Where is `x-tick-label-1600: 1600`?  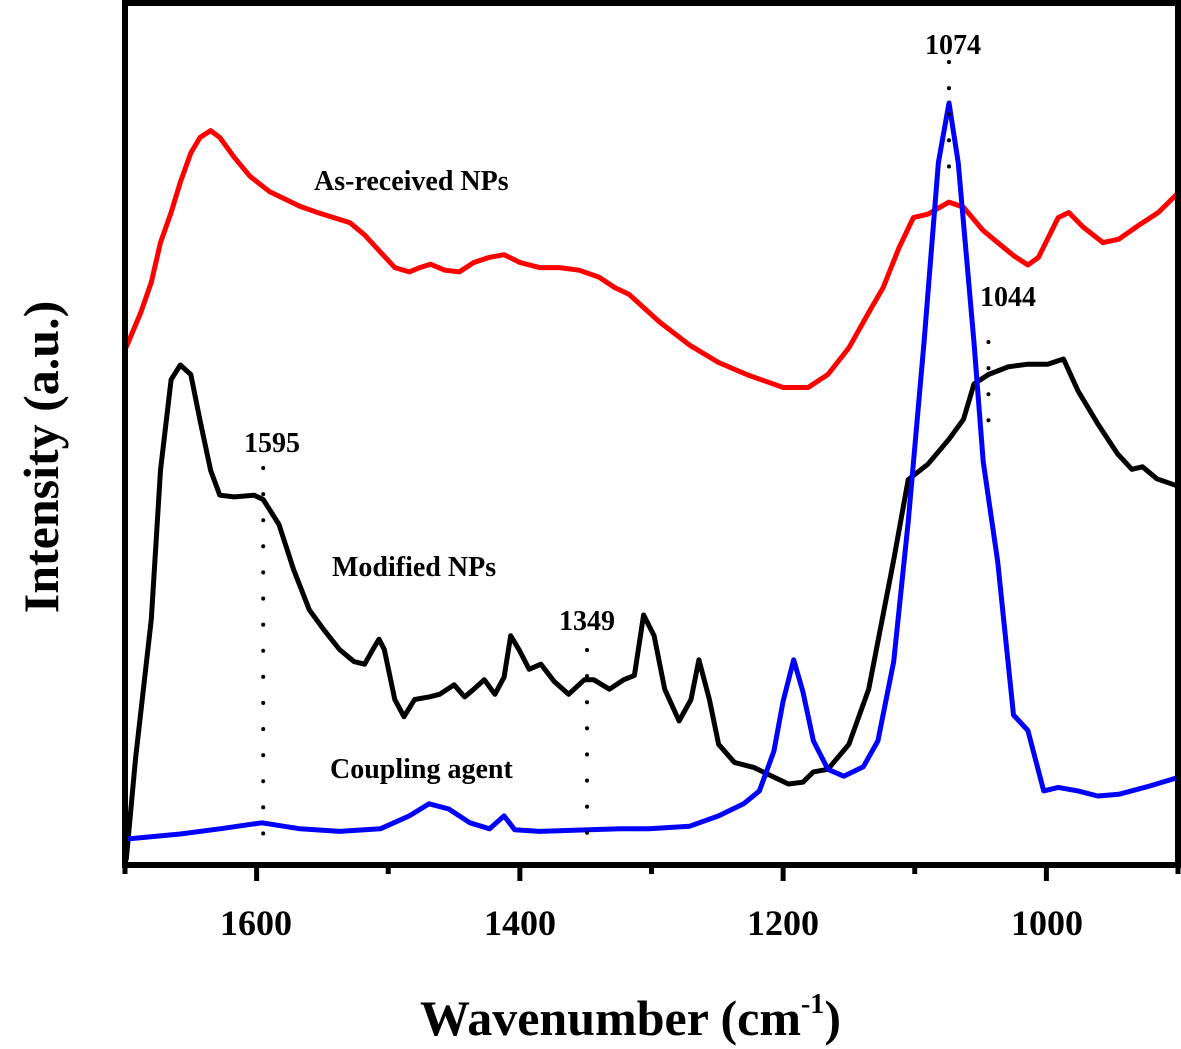
x-tick-label-1600: 1600 is located at coordinates (256, 923).